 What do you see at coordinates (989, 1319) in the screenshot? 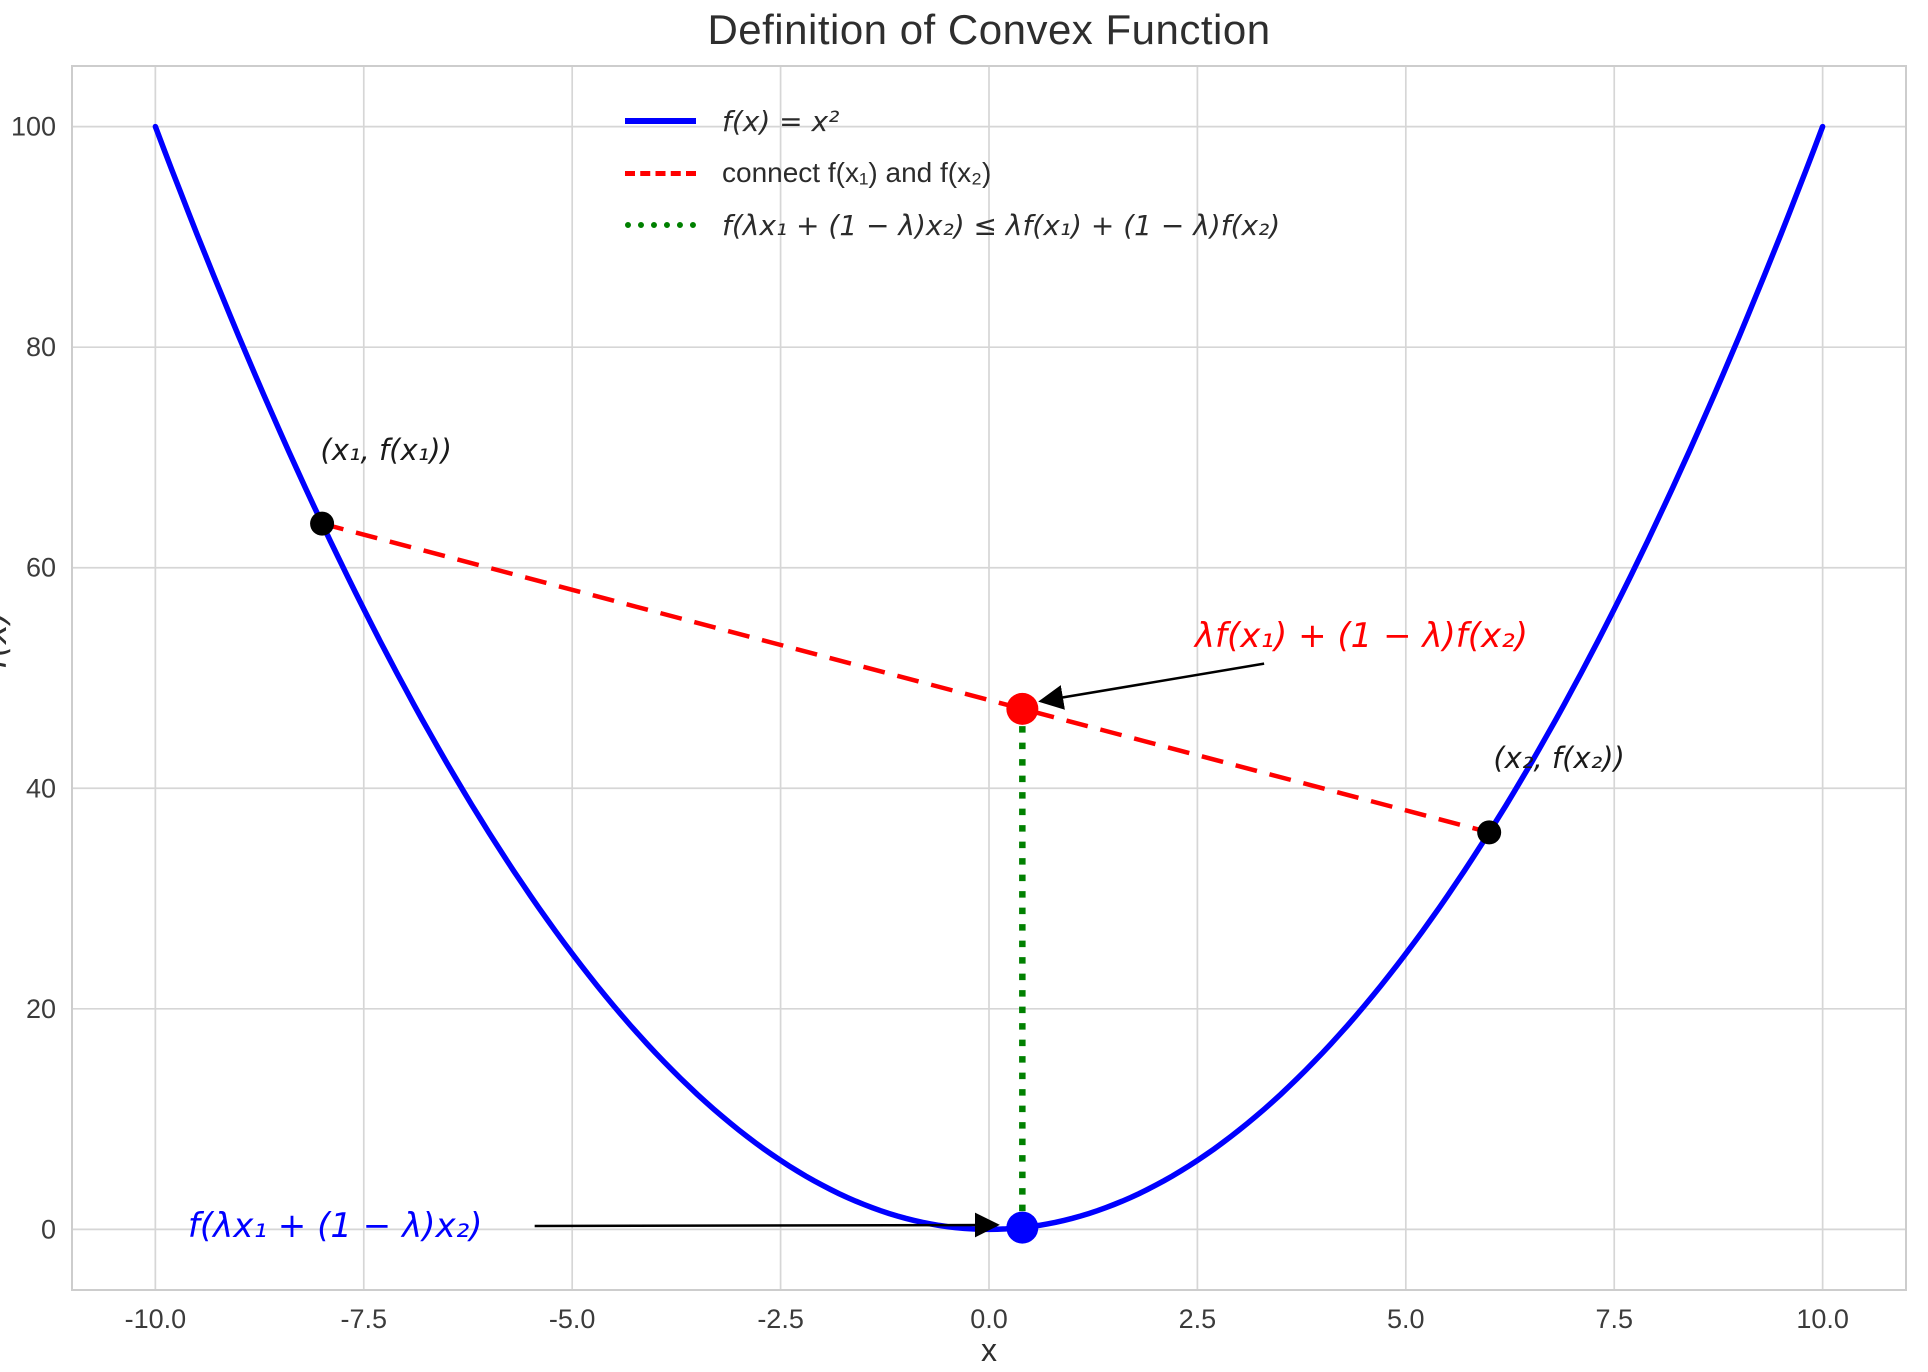
I see `x-tick-label: 0.0` at bounding box center [989, 1319].